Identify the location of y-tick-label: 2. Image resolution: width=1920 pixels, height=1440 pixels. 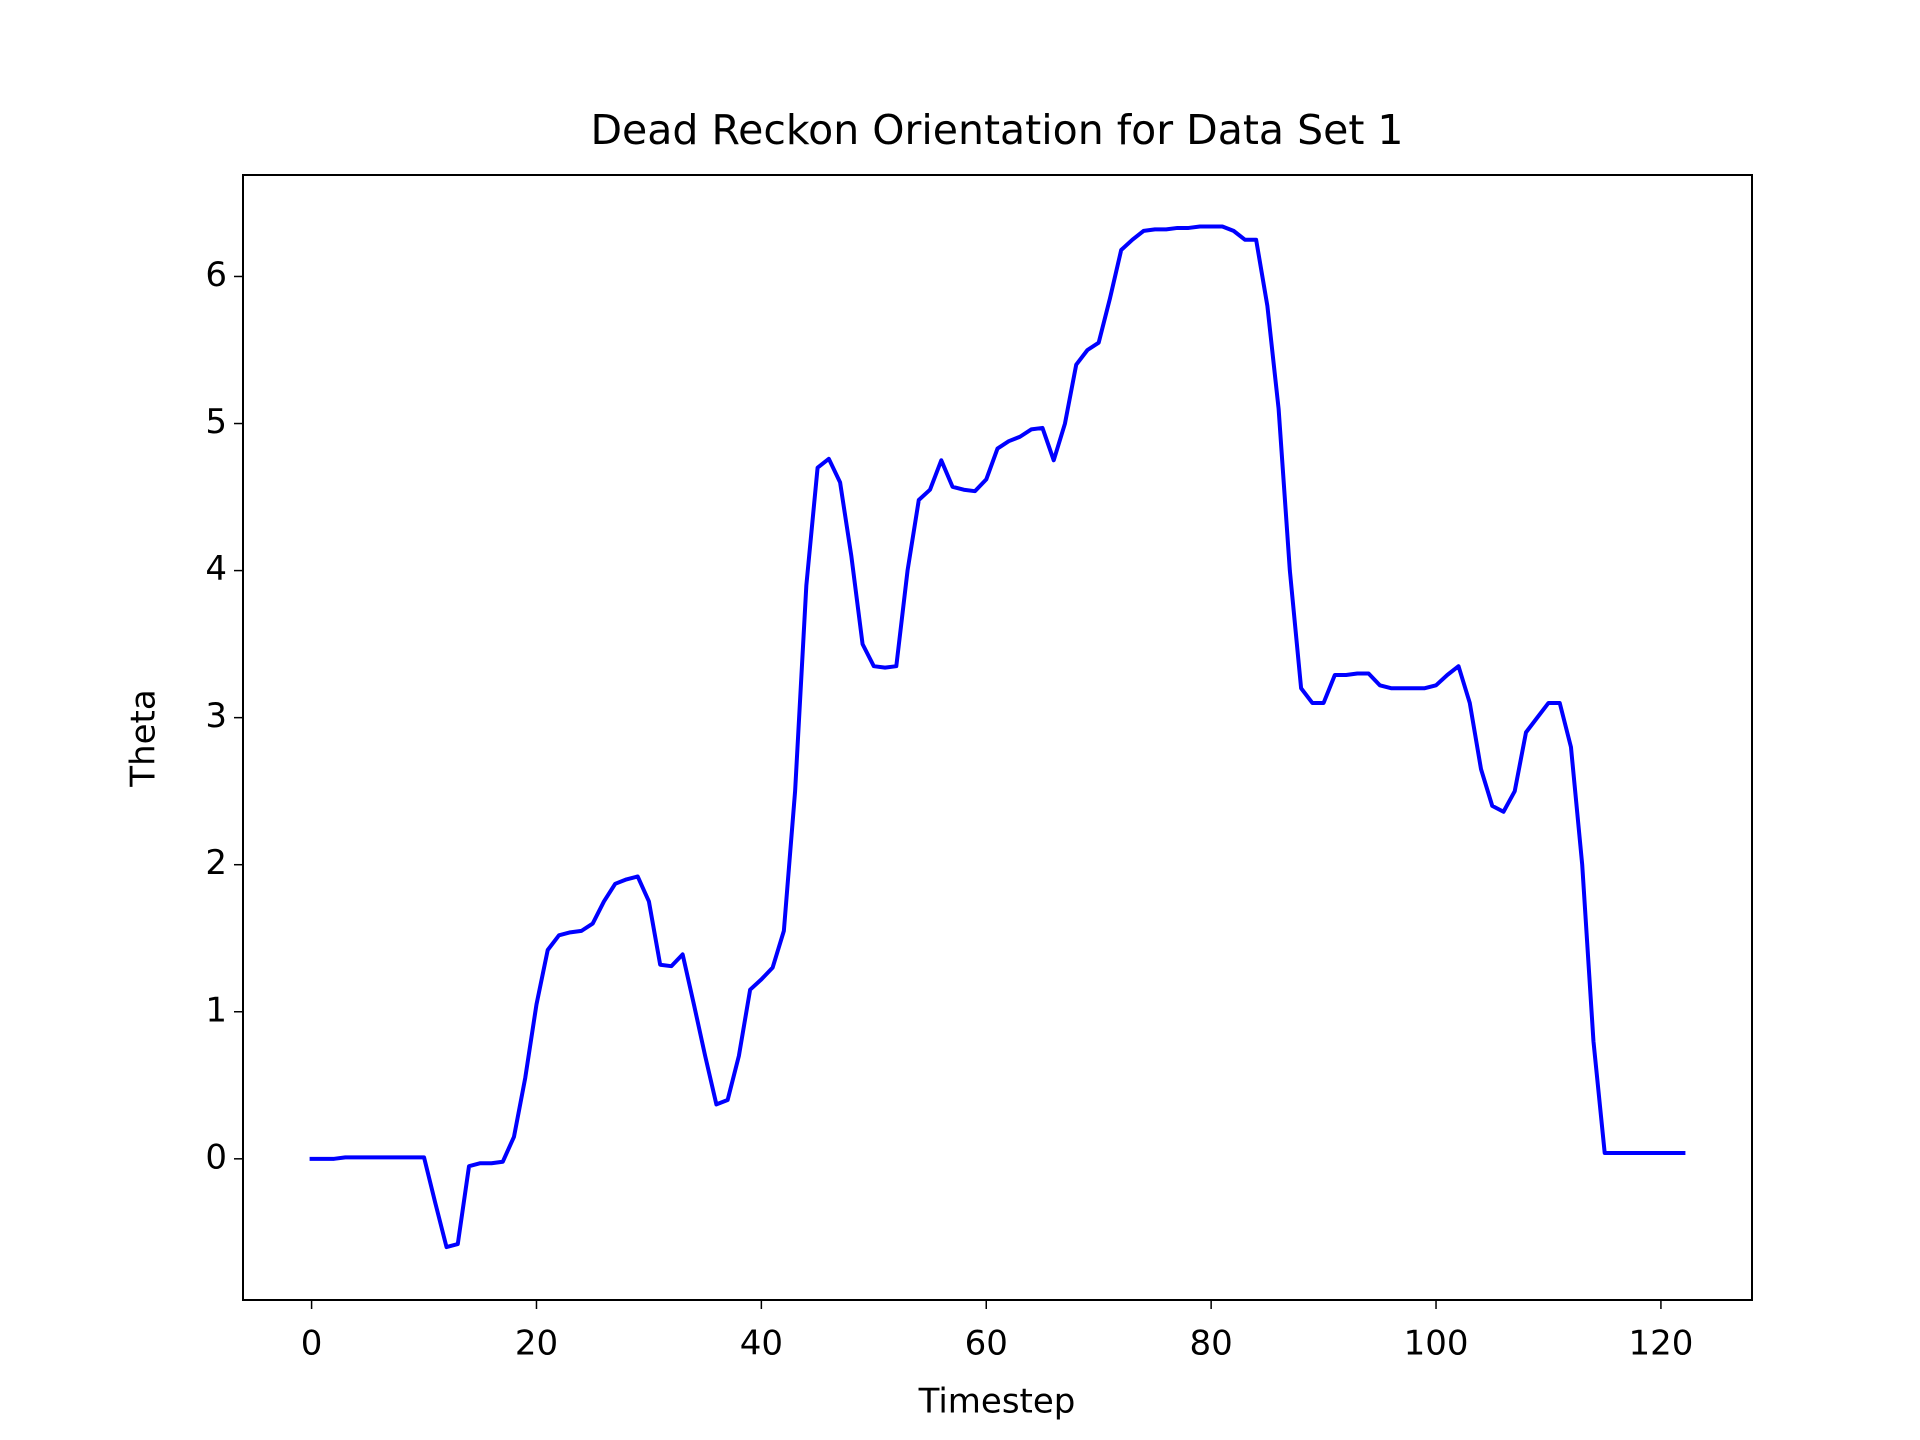
(216, 863).